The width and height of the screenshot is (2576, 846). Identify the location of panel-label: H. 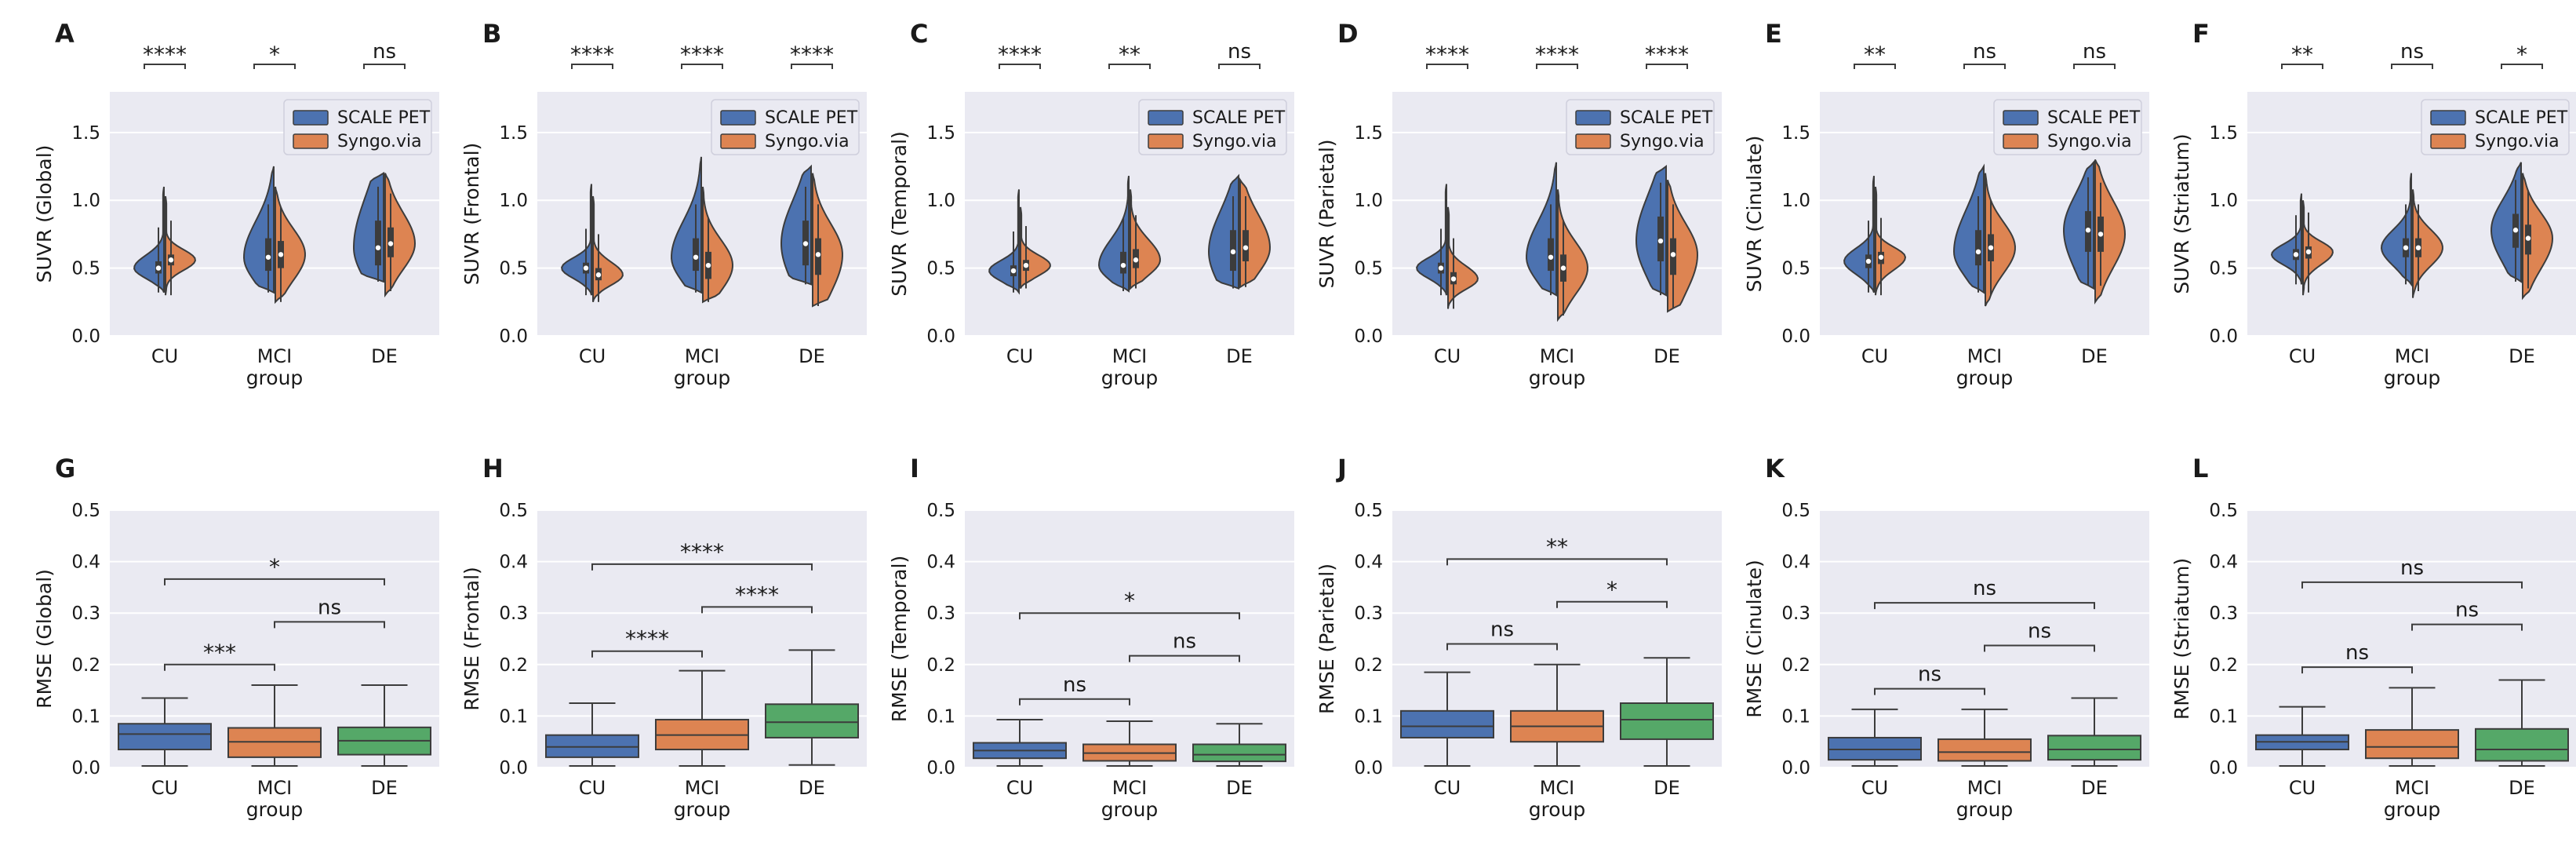
(493, 468).